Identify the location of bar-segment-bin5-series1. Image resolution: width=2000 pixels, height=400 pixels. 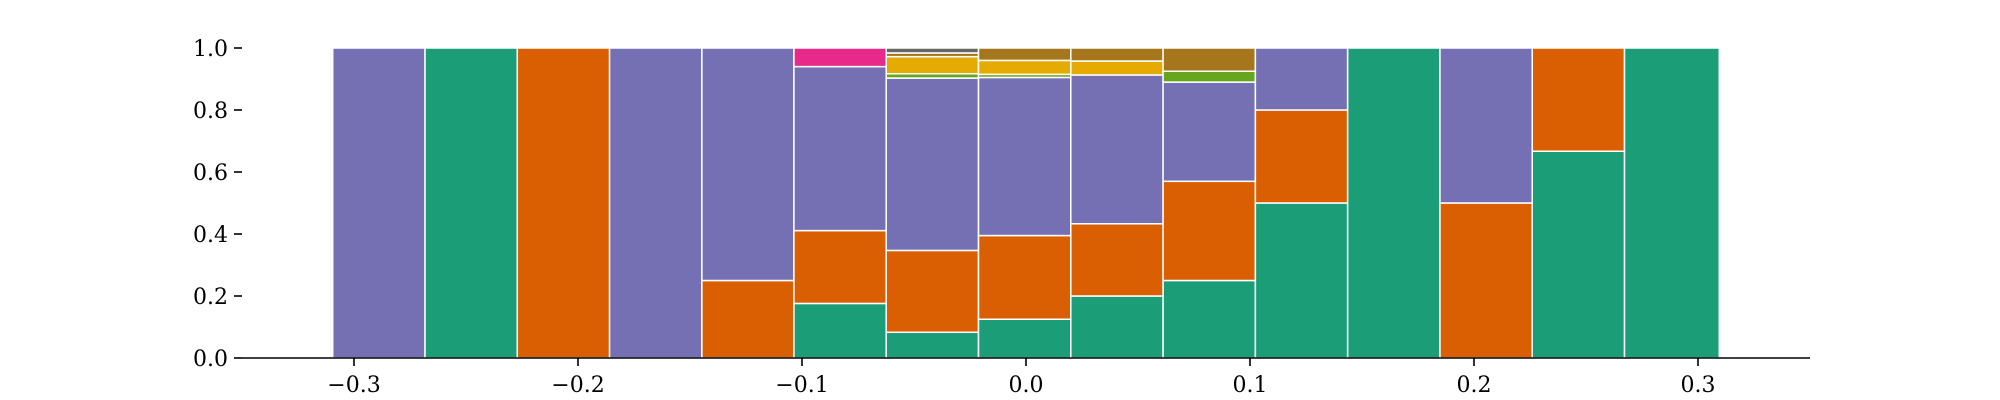
(840, 267).